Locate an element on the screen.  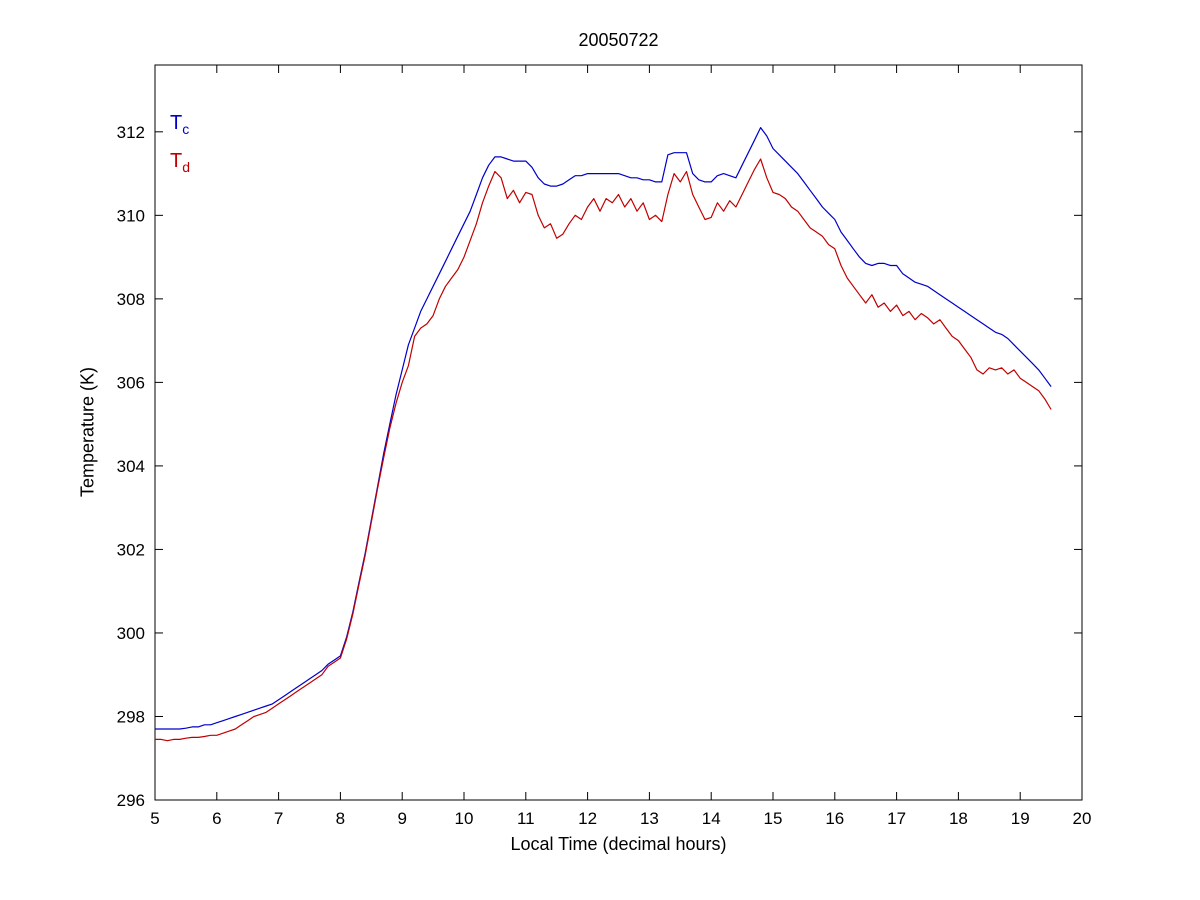
legend-tc-subscript: c is located at coordinates (186, 129).